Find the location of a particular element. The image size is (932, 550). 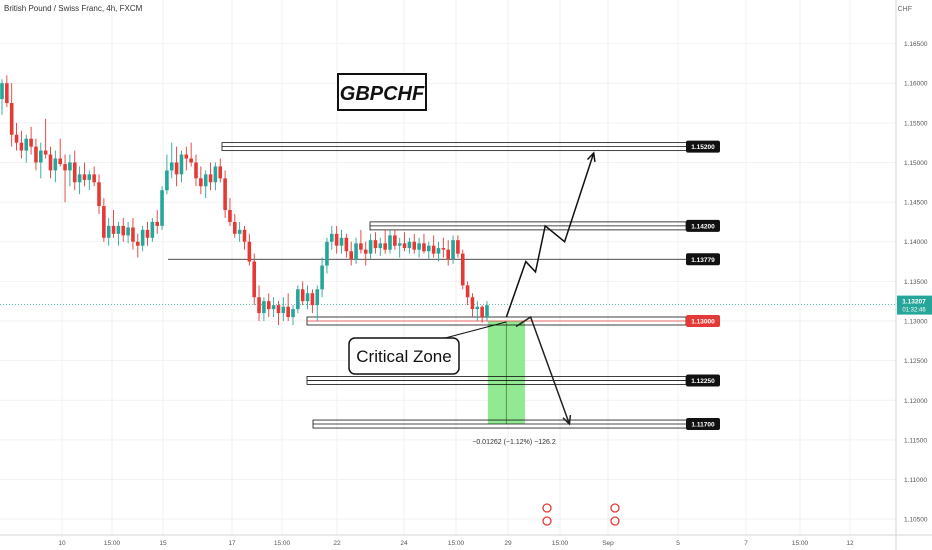

level-badge-label: 1.12250 is located at coordinates (703, 381).